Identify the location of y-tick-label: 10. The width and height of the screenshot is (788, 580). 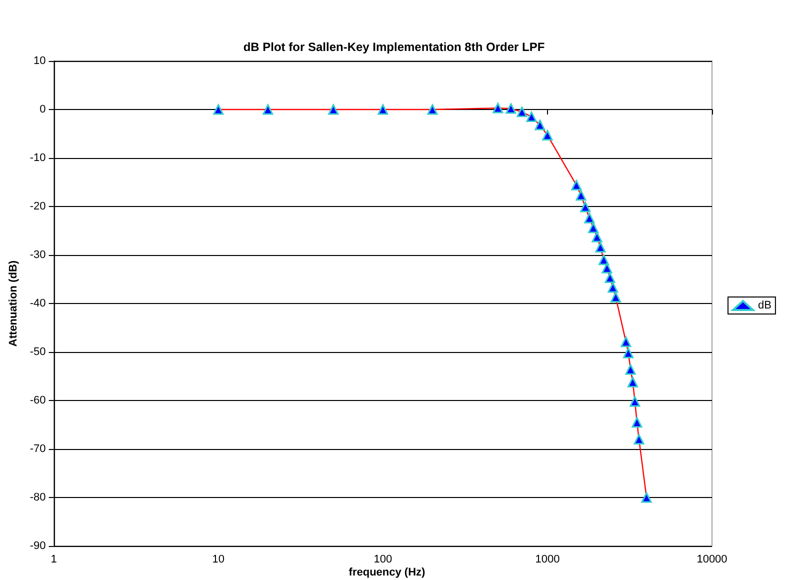
(40, 61).